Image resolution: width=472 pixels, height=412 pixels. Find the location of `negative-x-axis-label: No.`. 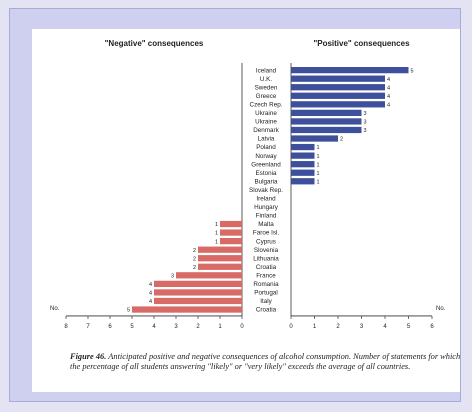

negative-x-axis-label: No. is located at coordinates (55, 309).